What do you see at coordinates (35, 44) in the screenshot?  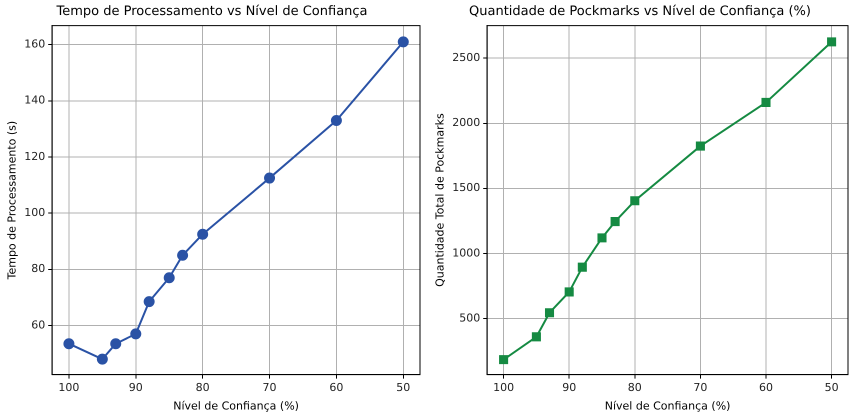 I see `y-tick-label: 160` at bounding box center [35, 44].